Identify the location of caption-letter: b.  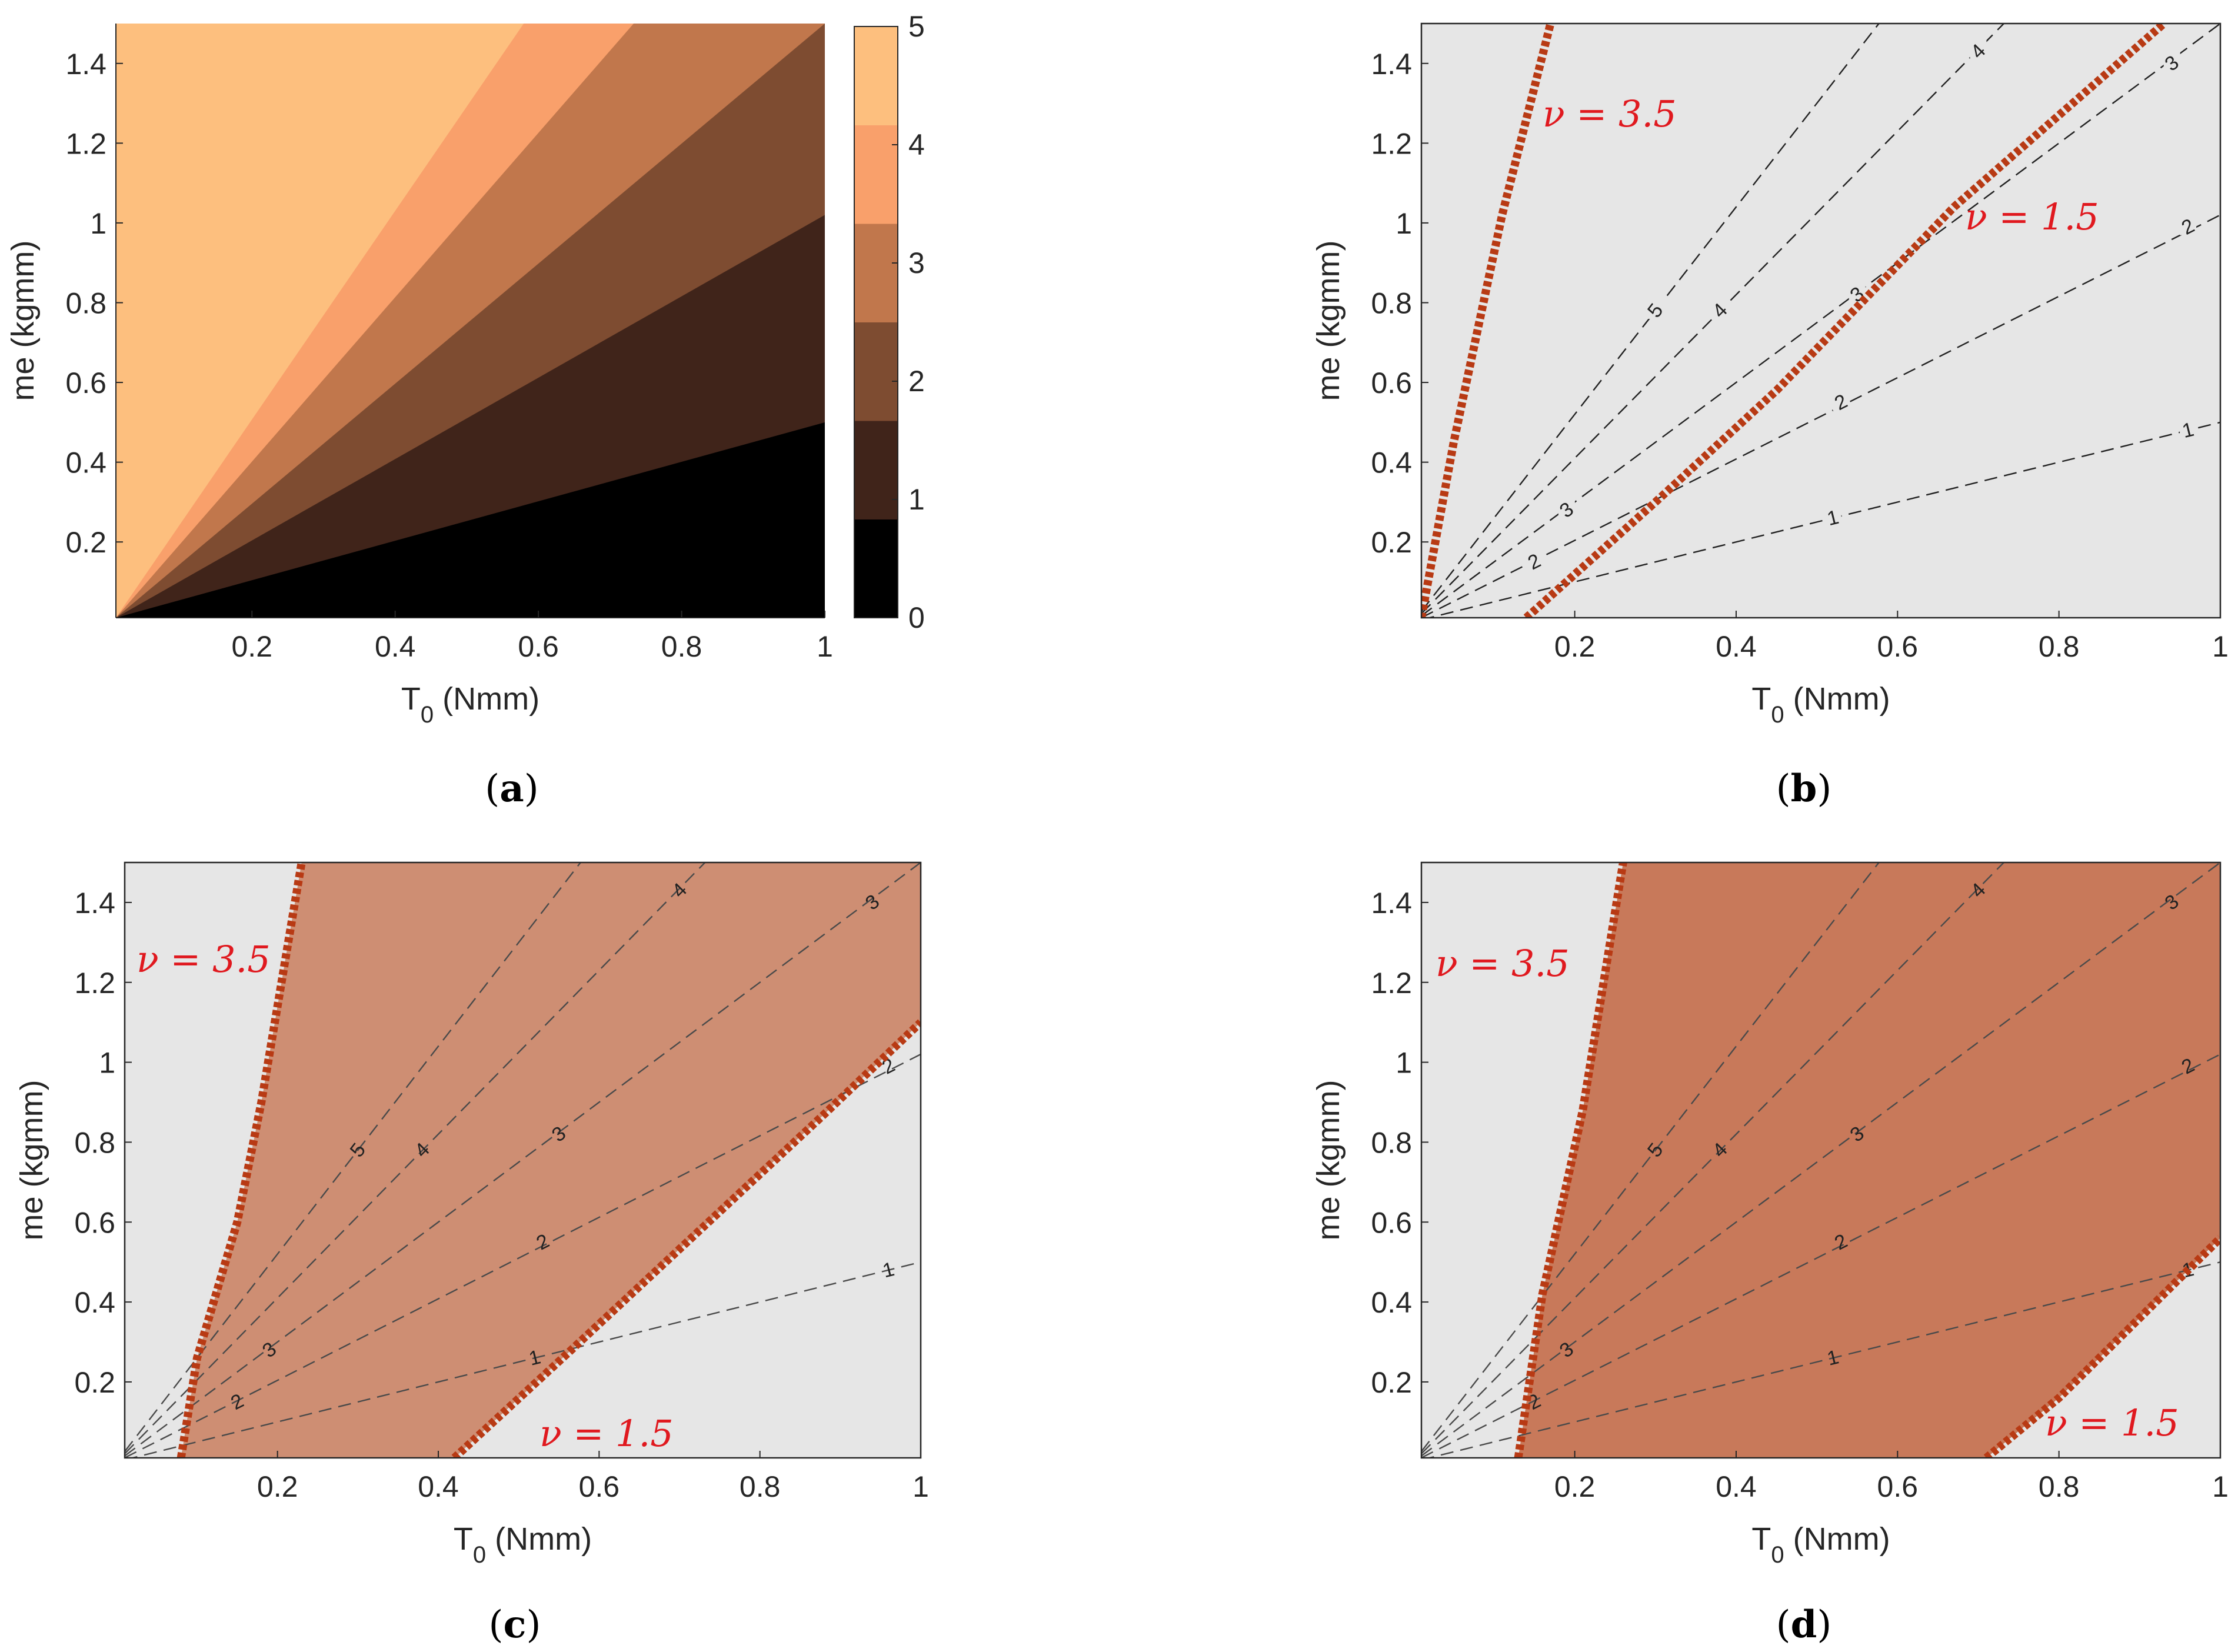
(1804, 789).